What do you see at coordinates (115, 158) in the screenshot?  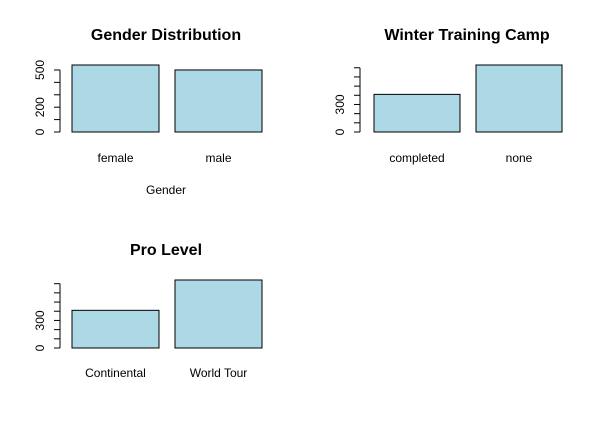 I see `x-category-label: female` at bounding box center [115, 158].